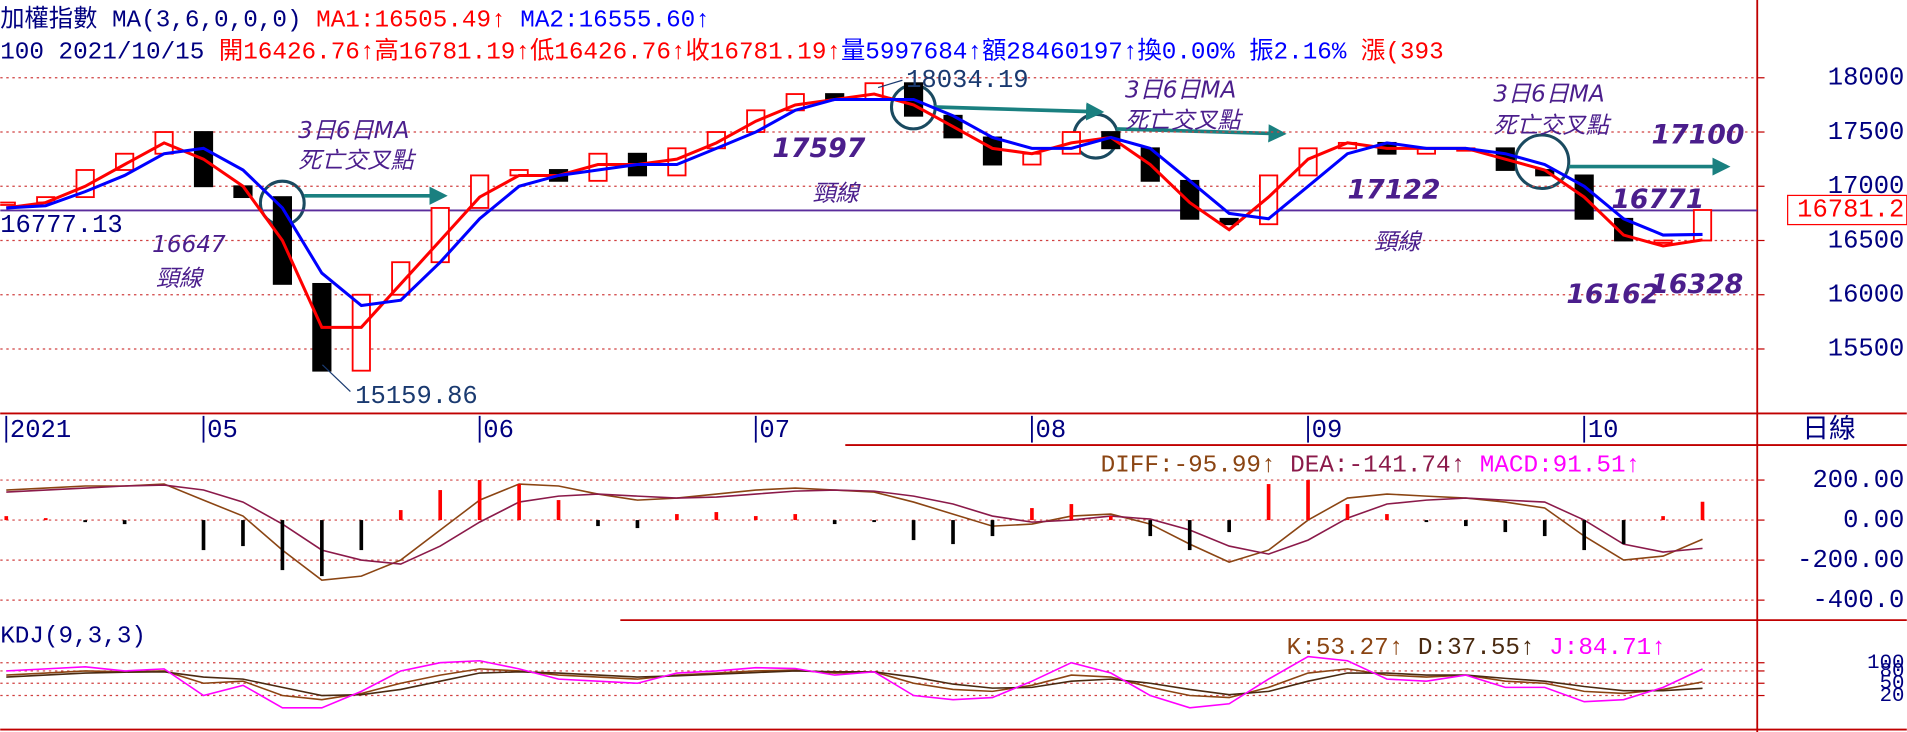 This screenshot has height=732, width=1907. I want to click on x-tick-label: 09, so click(1327, 430).